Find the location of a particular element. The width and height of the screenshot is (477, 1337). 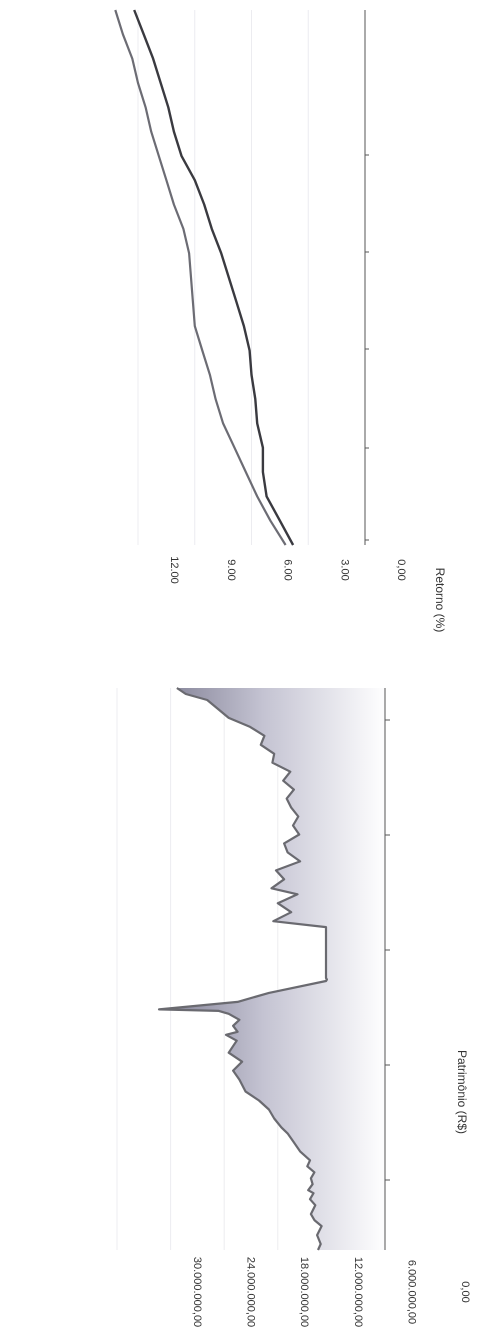

retorno-y-tick-label: 6.00 is located at coordinates (288, 569).